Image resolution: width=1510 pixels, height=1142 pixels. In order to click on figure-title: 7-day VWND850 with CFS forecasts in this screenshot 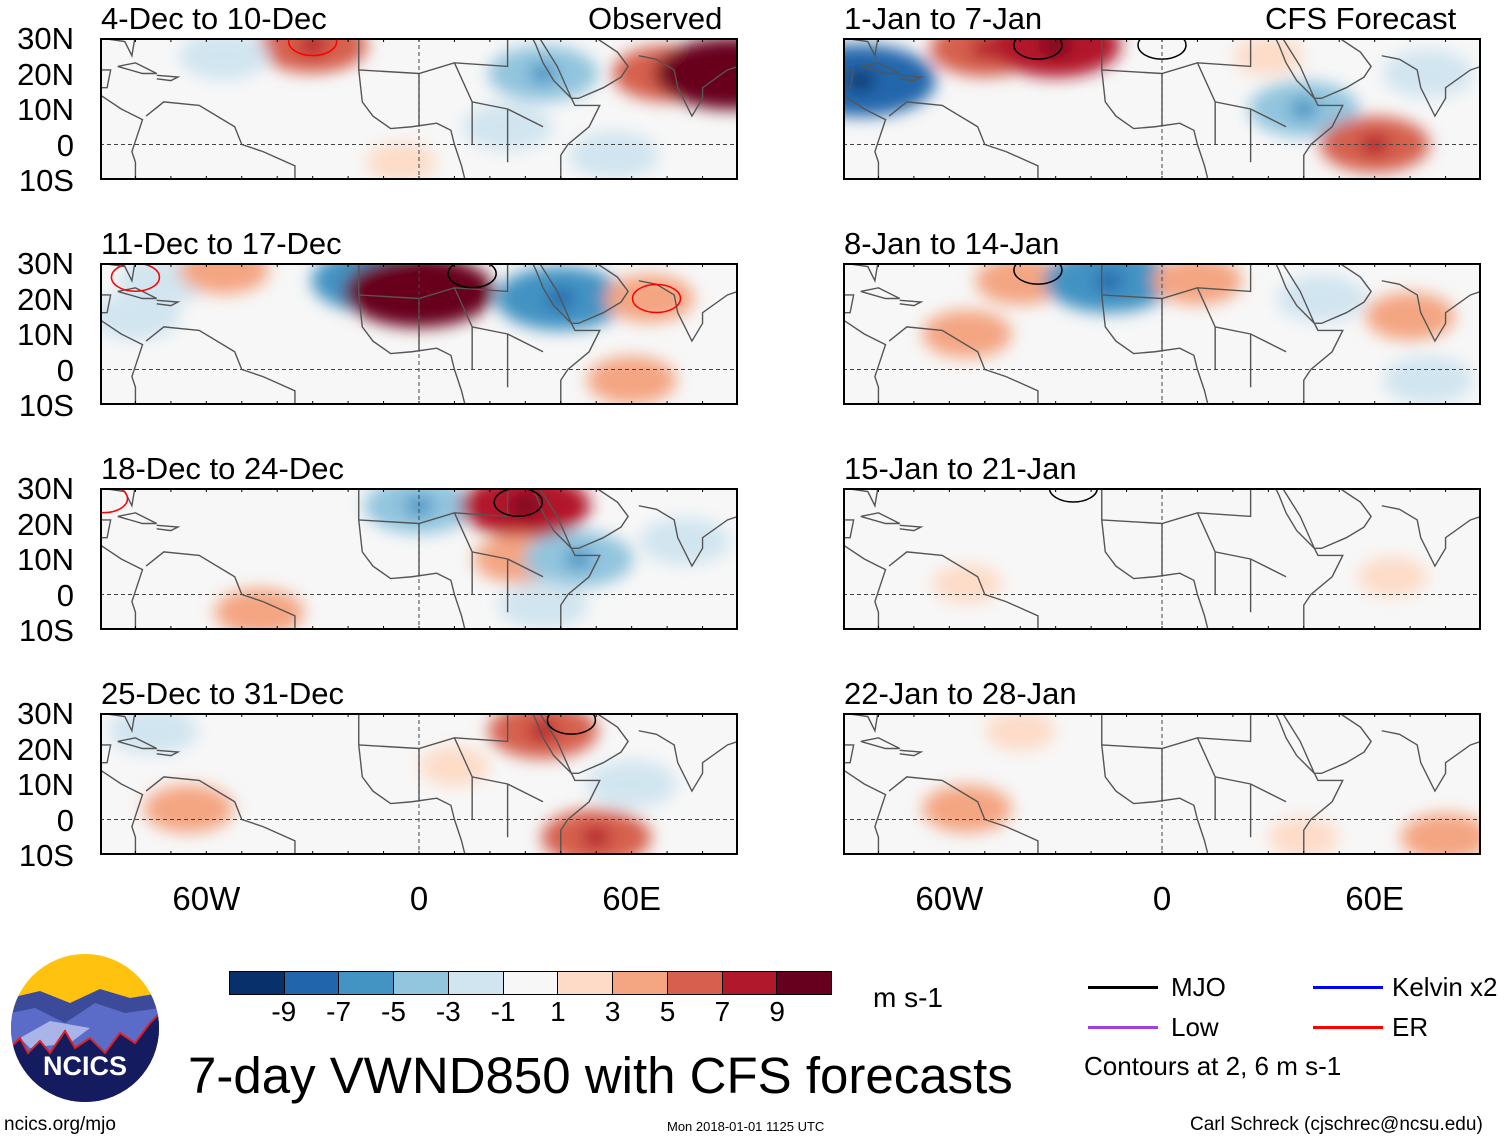, I will do `click(600, 1075)`.